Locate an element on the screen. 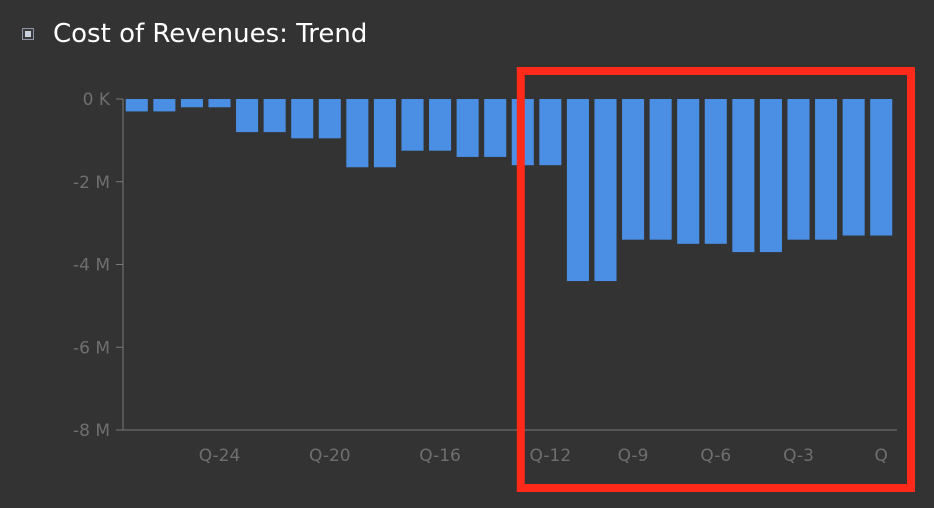 The width and height of the screenshot is (934, 508). x-tick-label: Q-20 is located at coordinates (330, 456).